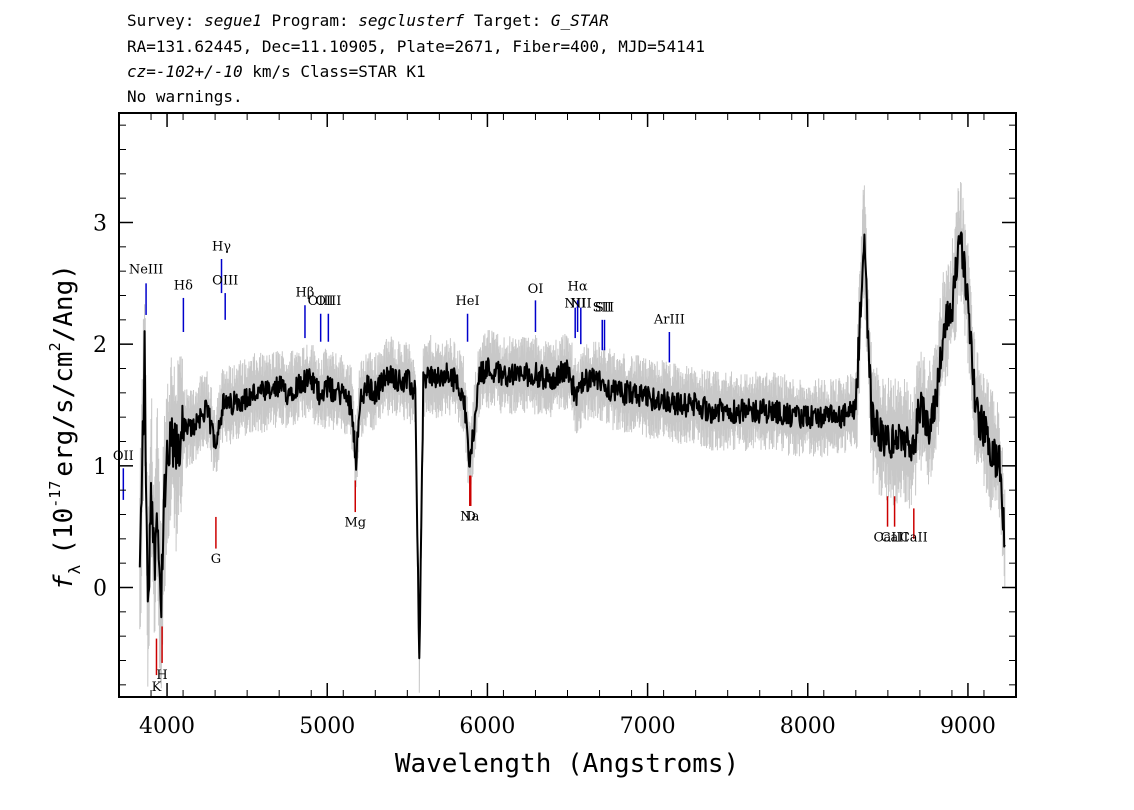  I want to click on x-tick-label: 6000, so click(487, 726).